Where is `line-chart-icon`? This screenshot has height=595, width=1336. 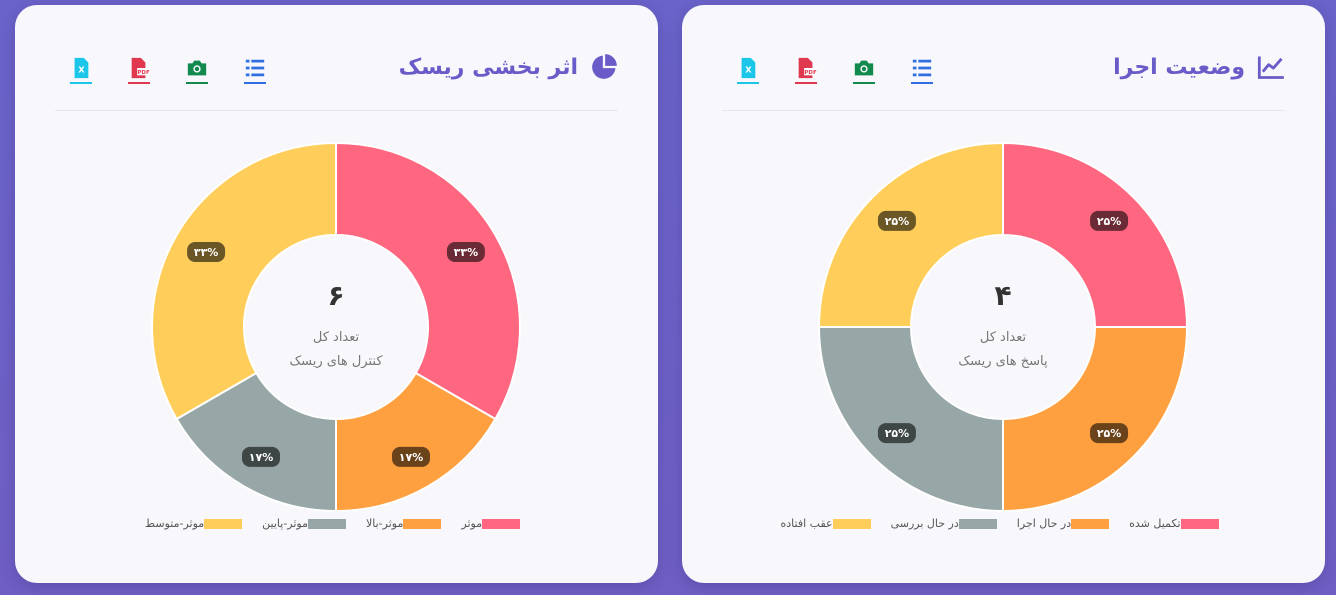
line-chart-icon is located at coordinates (1270, 67).